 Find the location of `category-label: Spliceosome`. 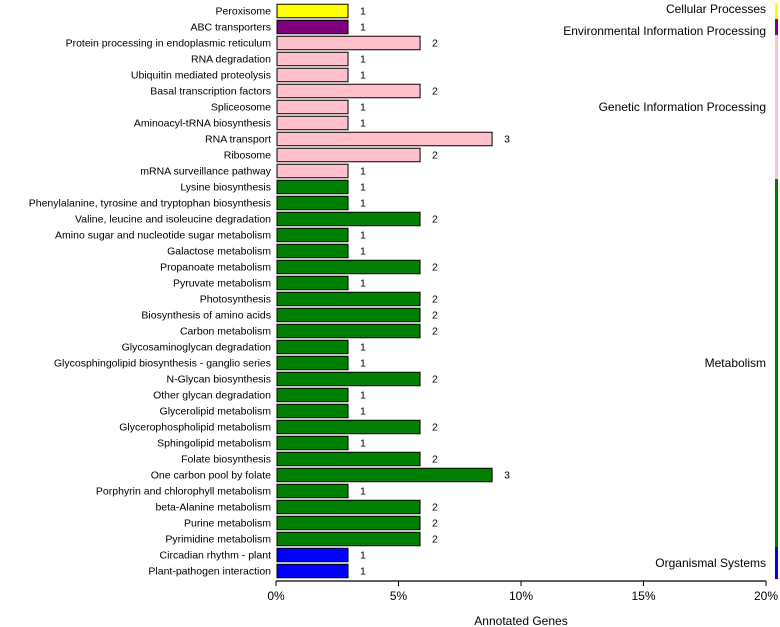

category-label: Spliceosome is located at coordinates (241, 108).